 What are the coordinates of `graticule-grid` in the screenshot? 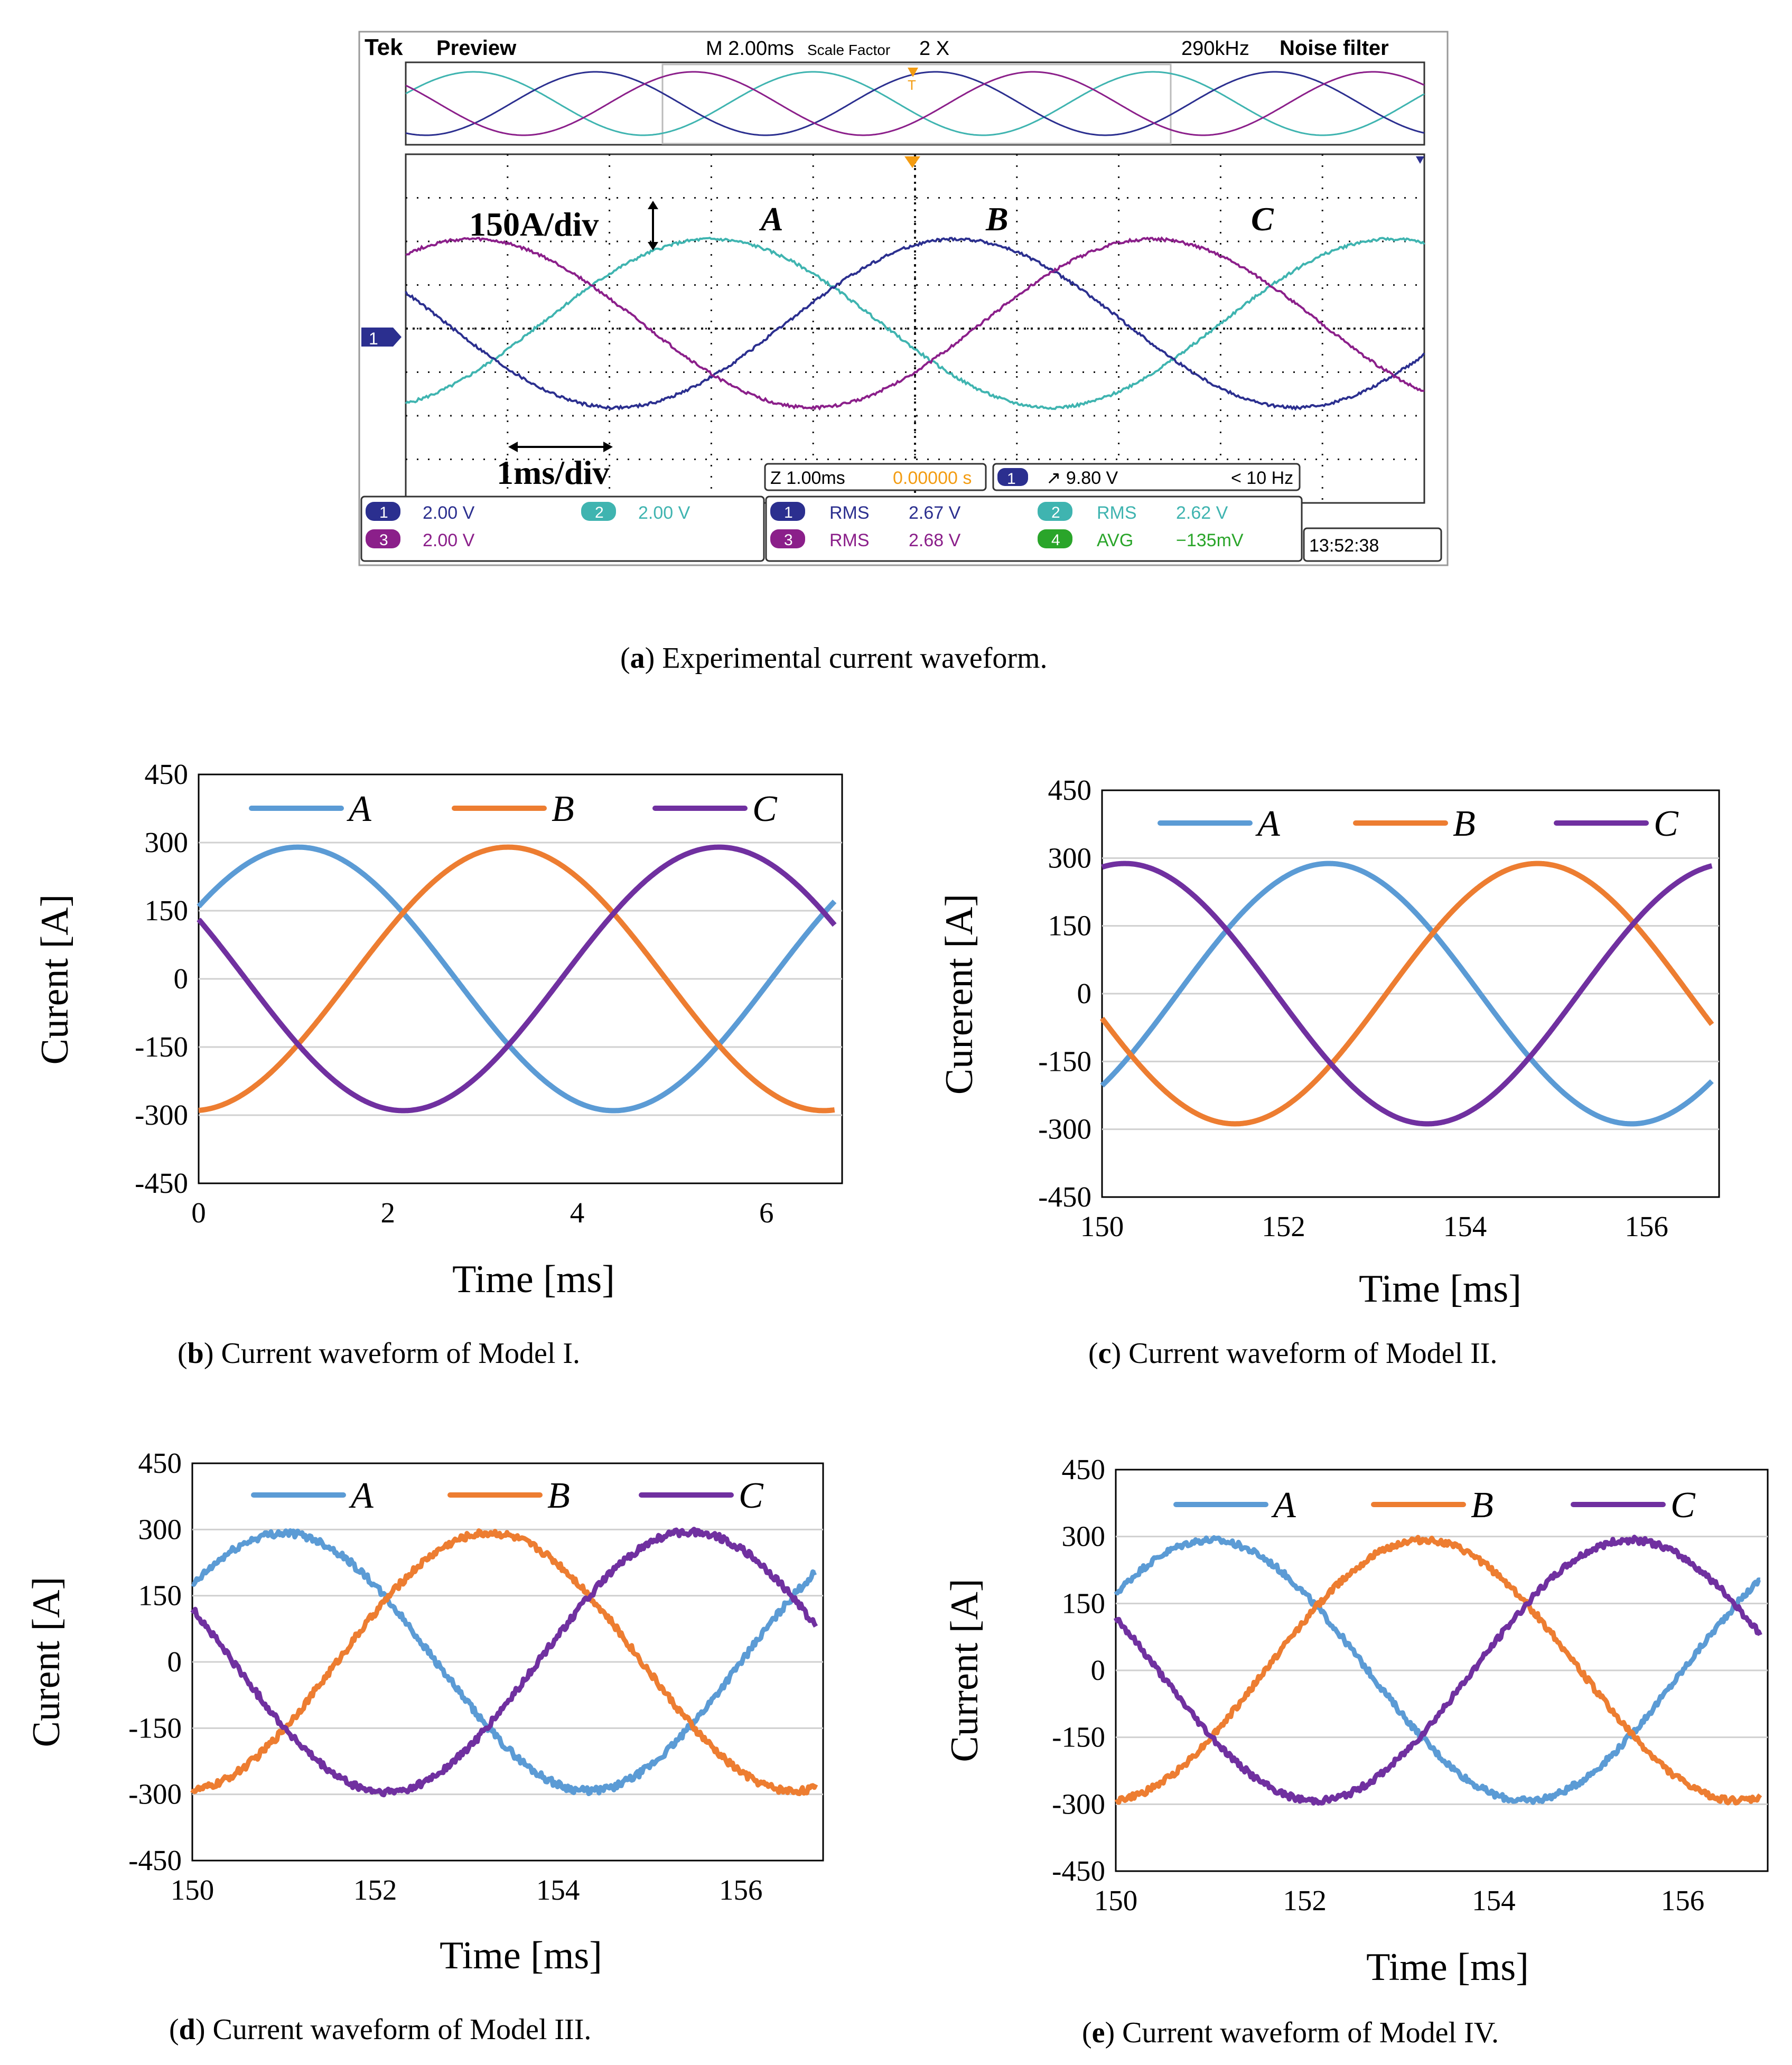 It's located at (915, 328).